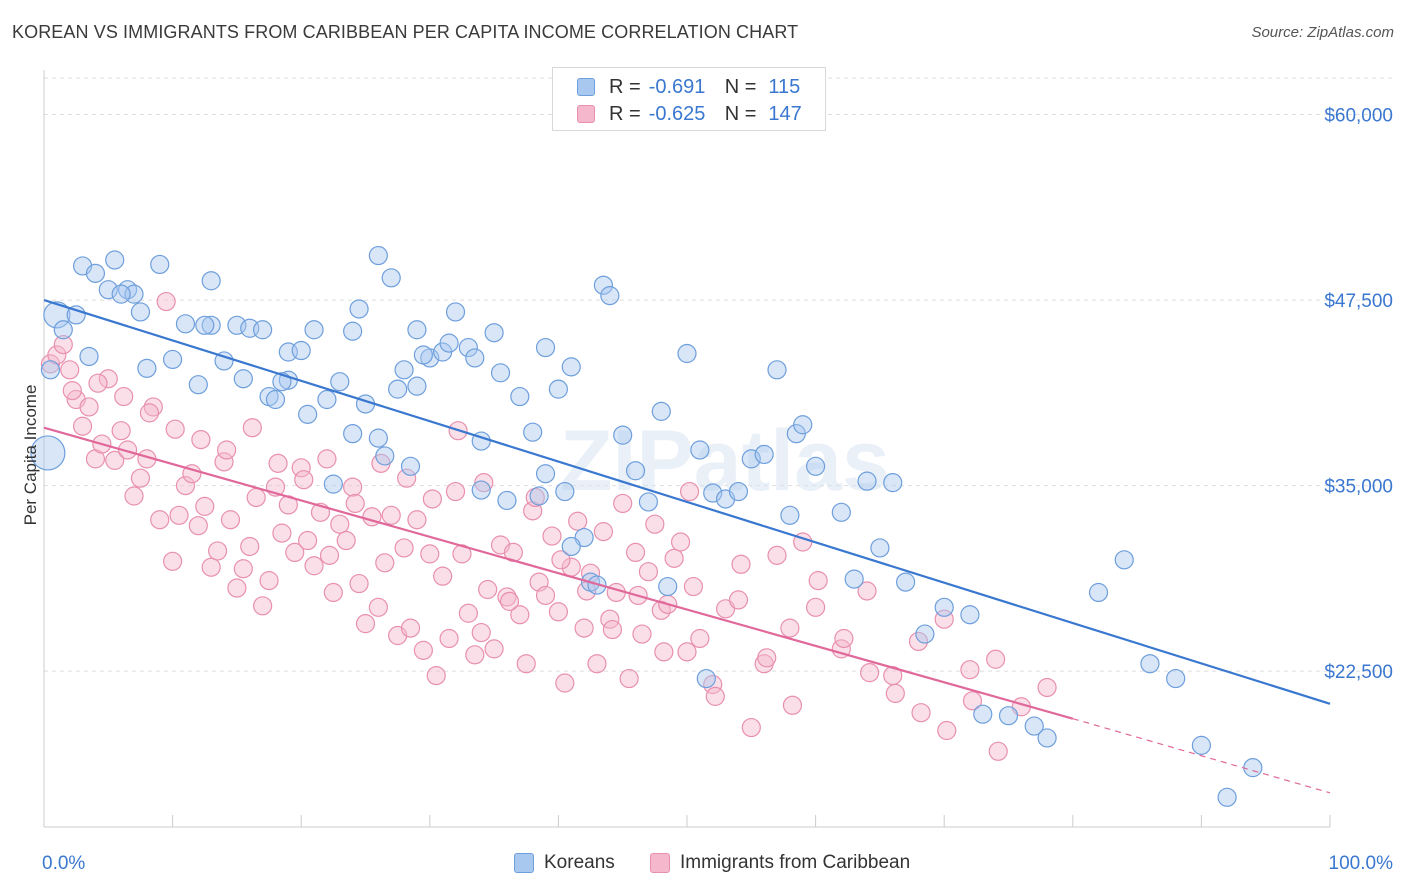 The width and height of the screenshot is (1406, 892). I want to click on legend-row-koreans: R = -0.691 N = 115, so click(688, 87).